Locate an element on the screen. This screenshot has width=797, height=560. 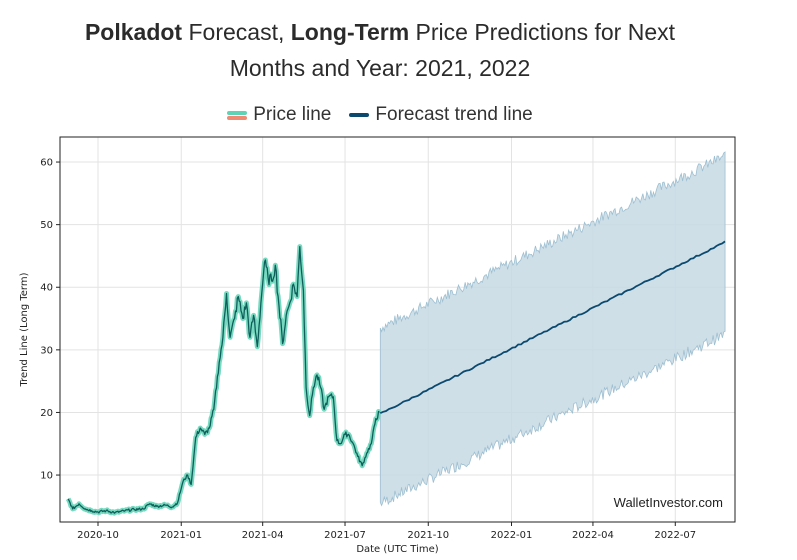
y-tick-label: 50 is located at coordinates (46, 225).